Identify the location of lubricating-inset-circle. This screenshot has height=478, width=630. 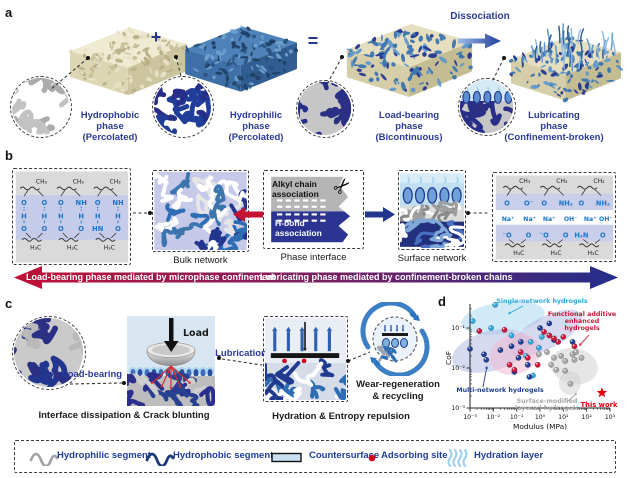
(487, 107).